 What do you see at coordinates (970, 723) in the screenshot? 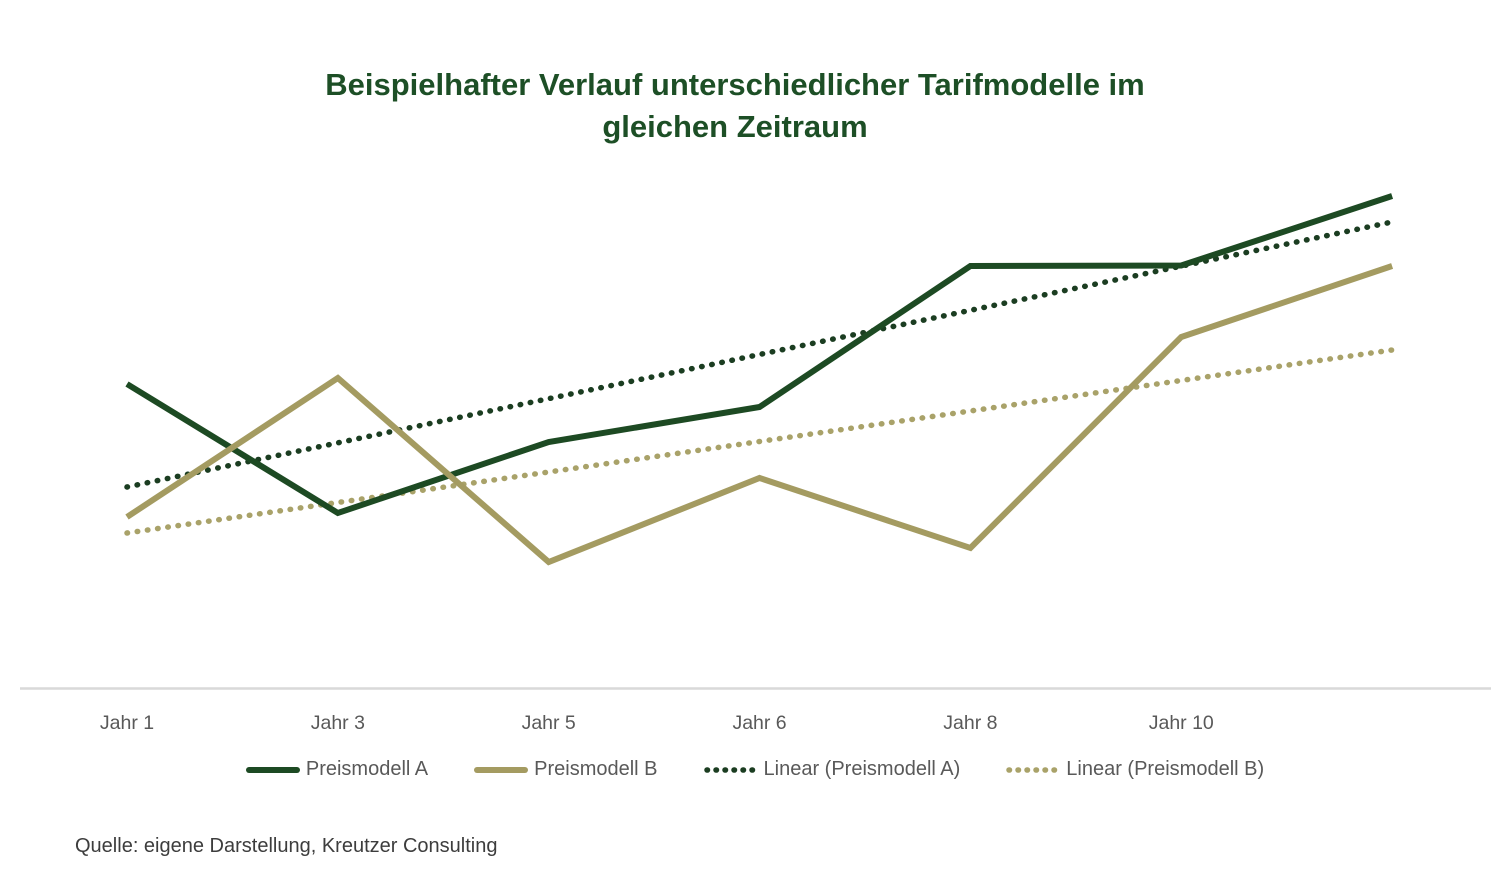
I see `x-axis-label: Jahr 8` at bounding box center [970, 723].